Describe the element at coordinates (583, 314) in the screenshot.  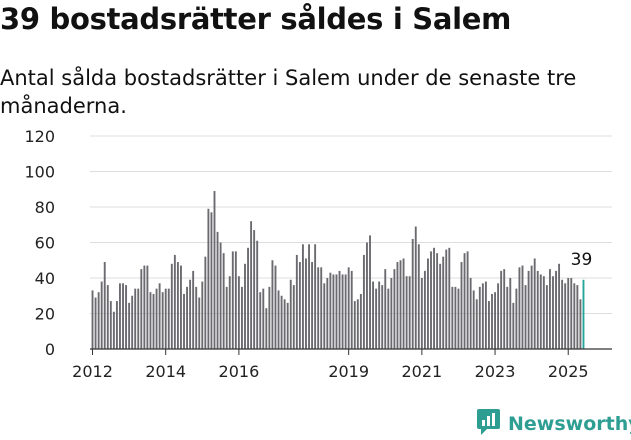
I see `highlight-bar` at that location.